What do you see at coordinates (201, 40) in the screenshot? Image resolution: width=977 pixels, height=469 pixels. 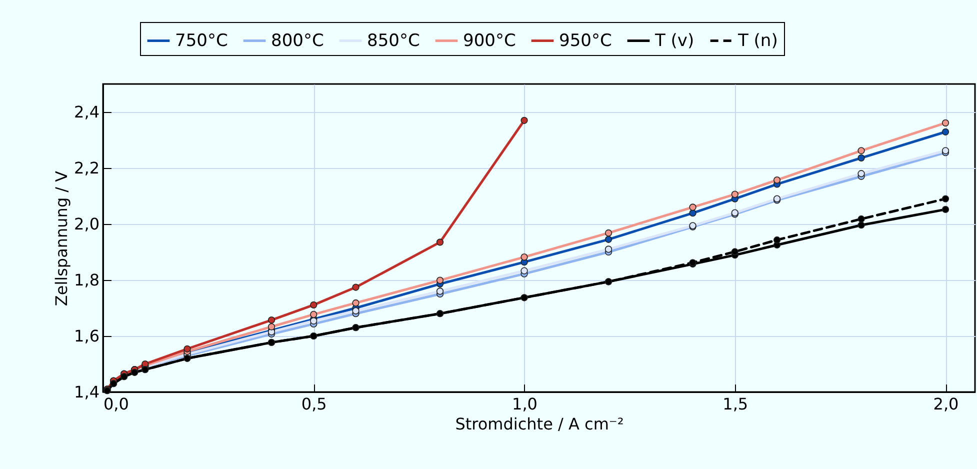 I see `legend-label: 750°C` at bounding box center [201, 40].